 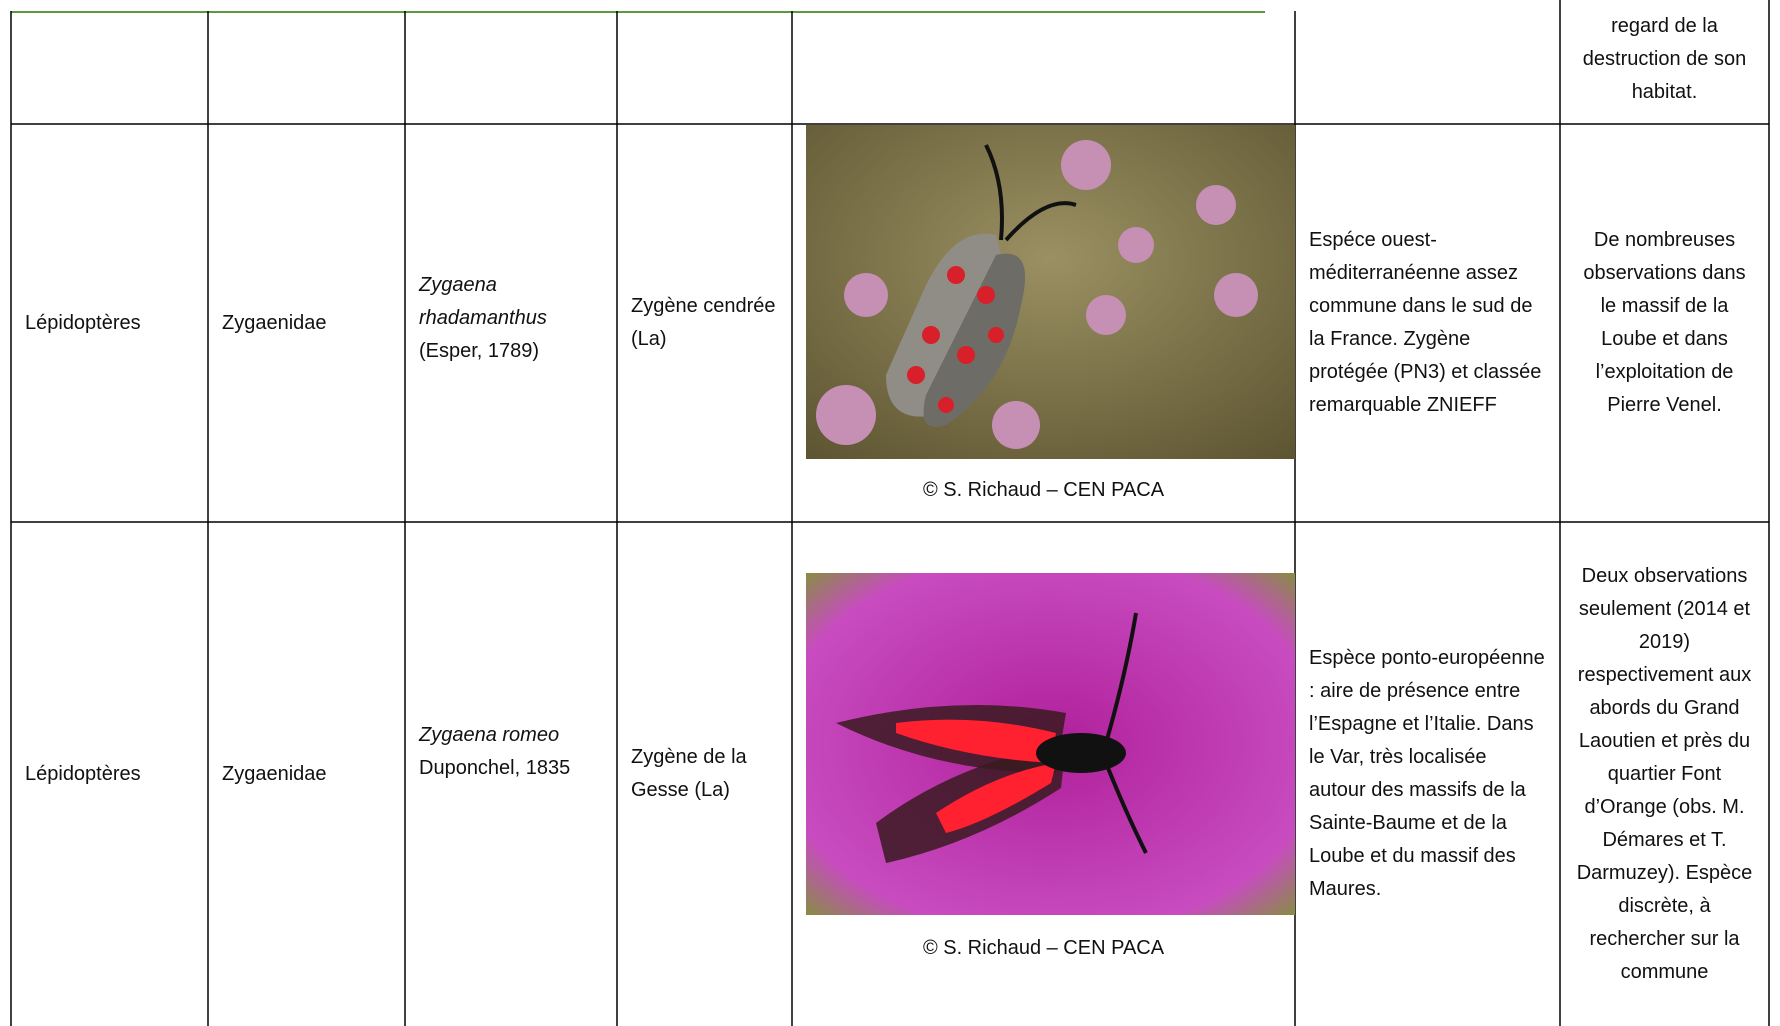 I want to click on author: Duponchel, 1835, so click(x=495, y=768).